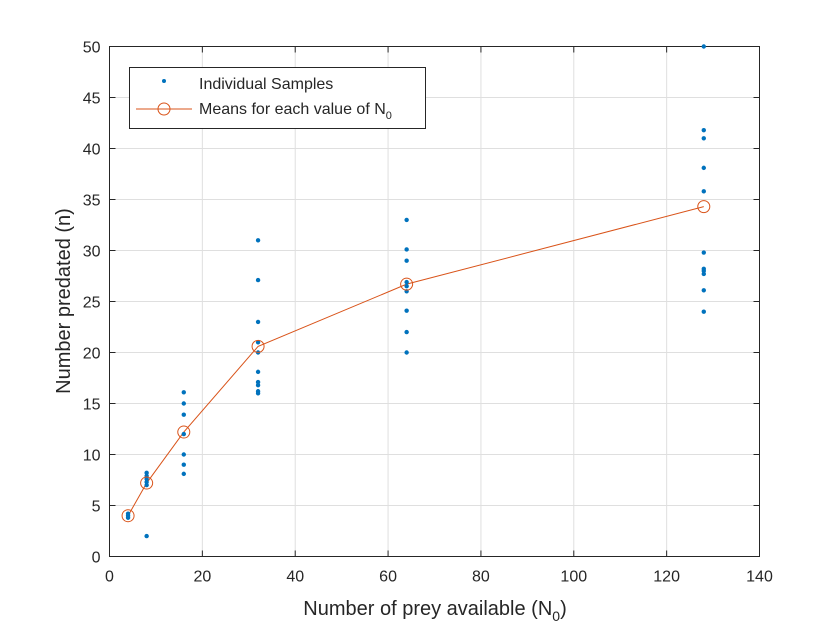 This screenshot has height=630, width=840. Describe the element at coordinates (92, 303) in the screenshot. I see `y-tick-label: 25` at that location.